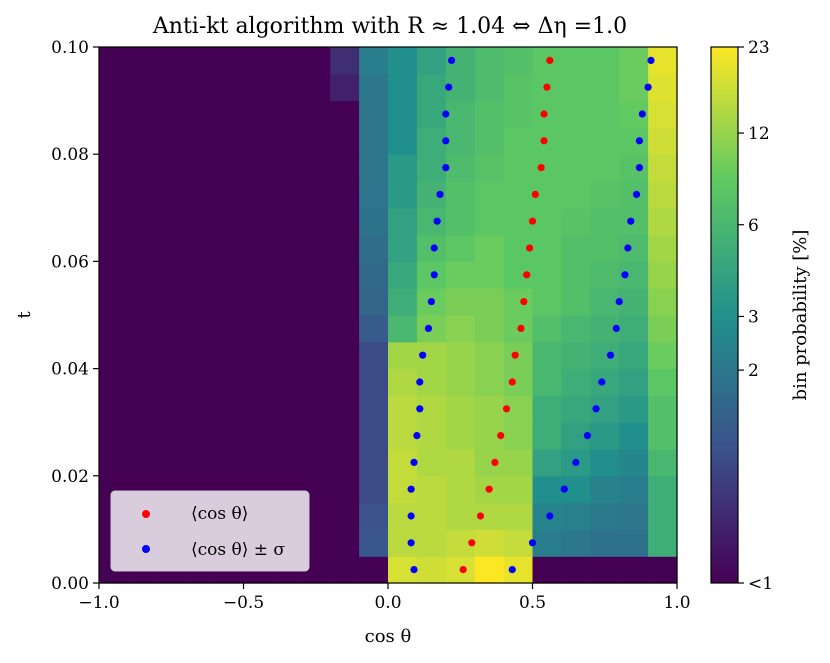 The width and height of the screenshot is (830, 663). I want to click on x-tick-label: 1.0, so click(676, 603).